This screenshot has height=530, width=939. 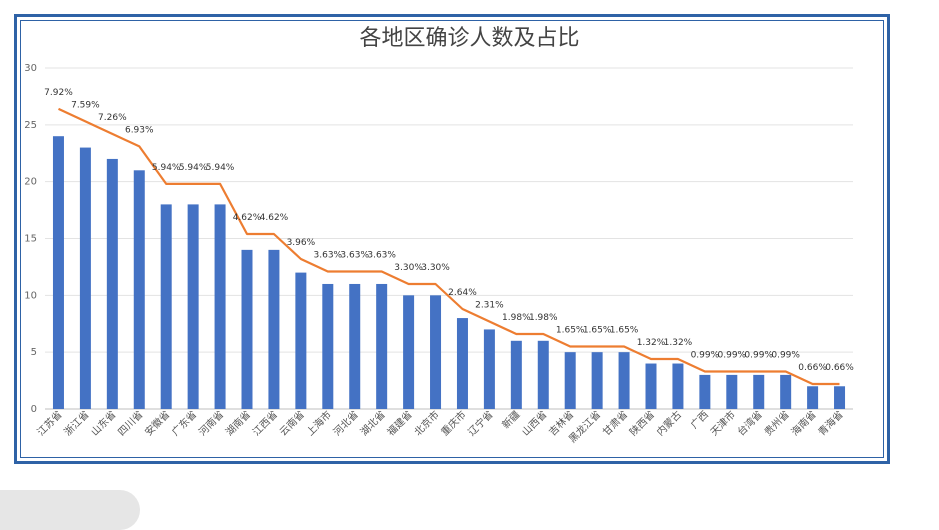 What do you see at coordinates (345, 423) in the screenshot?
I see `x-tick-label: 河北省` at bounding box center [345, 423].